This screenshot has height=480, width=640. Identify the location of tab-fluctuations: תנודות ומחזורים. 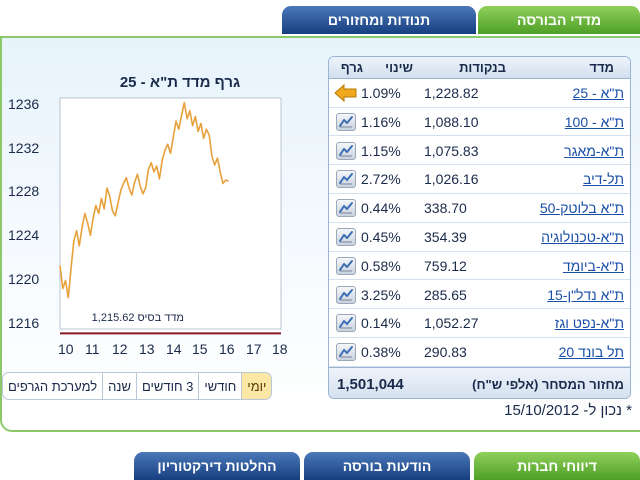
(379, 20).